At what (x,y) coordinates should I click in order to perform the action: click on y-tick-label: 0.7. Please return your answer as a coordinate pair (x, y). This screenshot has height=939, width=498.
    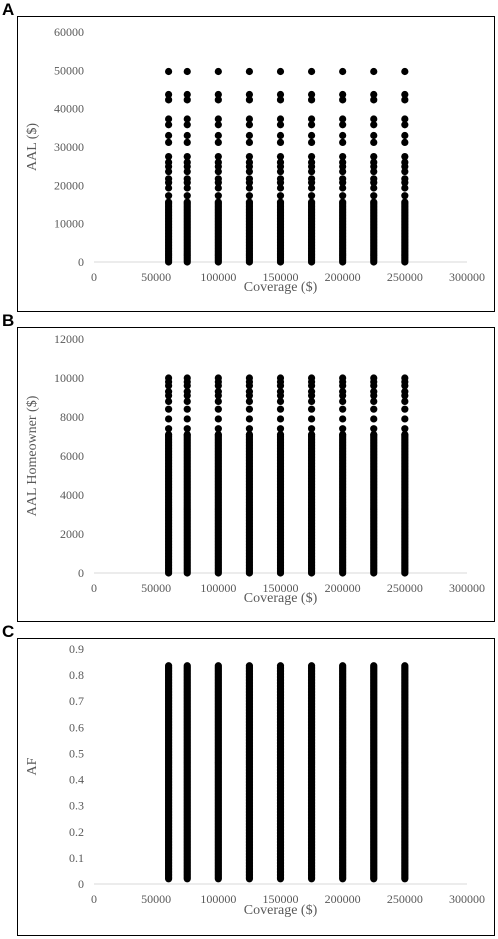
    Looking at the image, I should click on (76, 701).